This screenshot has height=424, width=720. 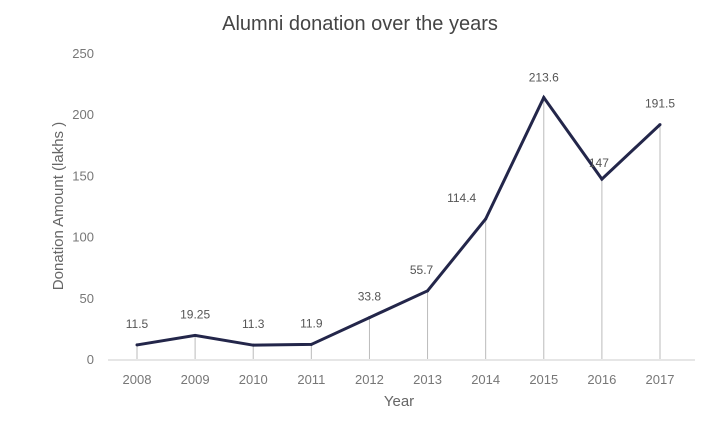 What do you see at coordinates (369, 379) in the screenshot?
I see `x-tick-label: 2012` at bounding box center [369, 379].